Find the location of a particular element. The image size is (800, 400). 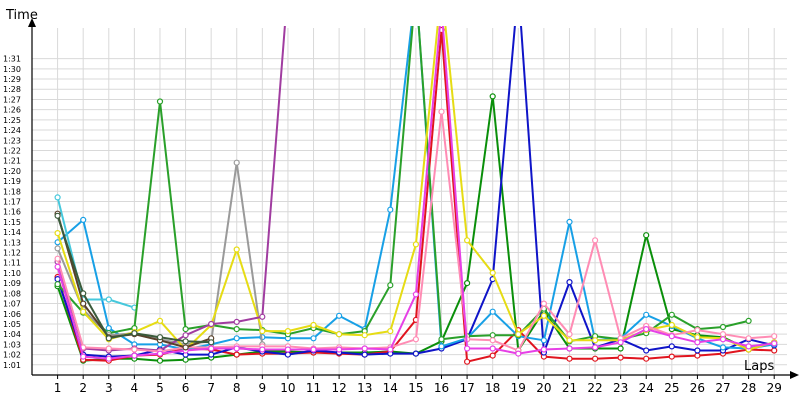

x-tick-label: 28 is located at coordinates (748, 388).